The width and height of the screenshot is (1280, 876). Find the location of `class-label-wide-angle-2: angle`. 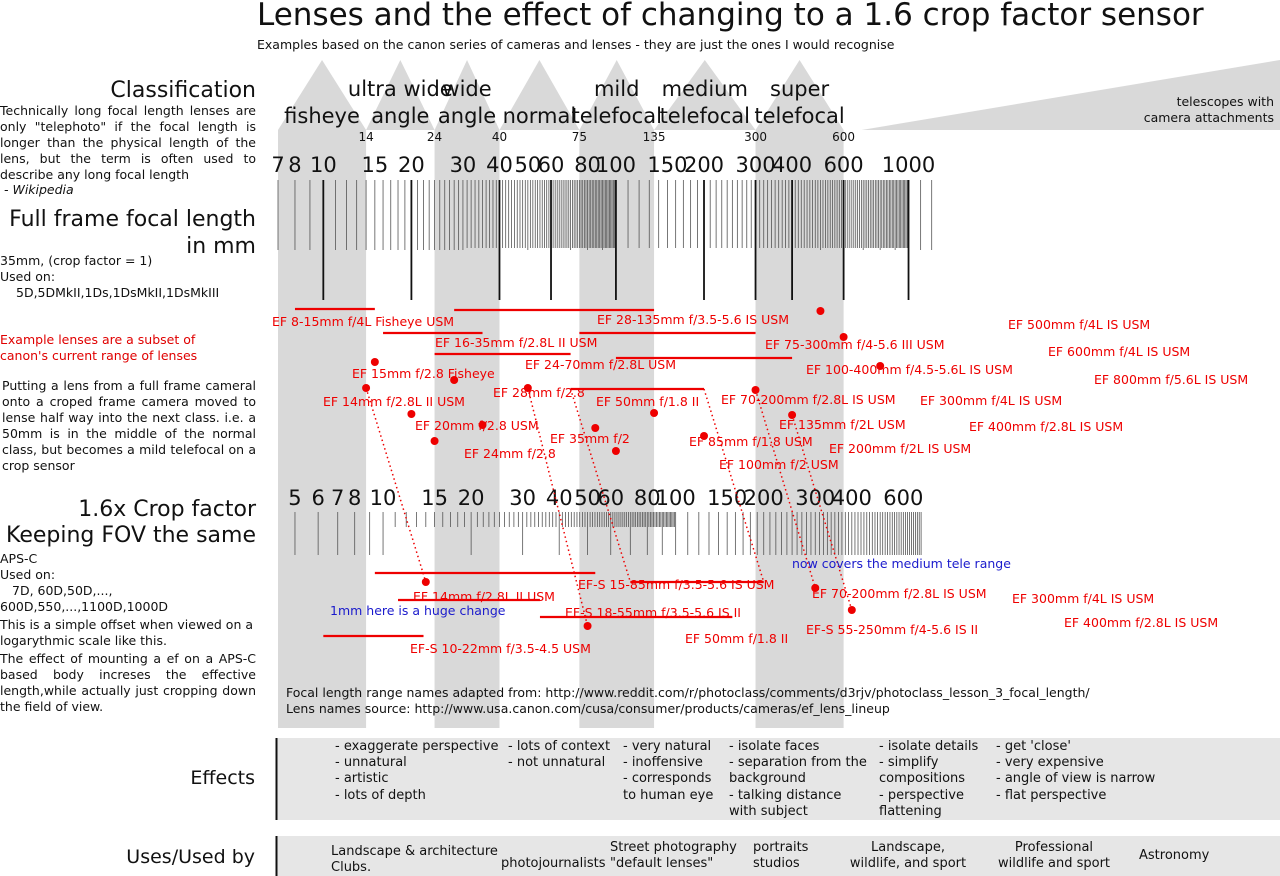

class-label-wide-angle-2: angle is located at coordinates (467, 116).